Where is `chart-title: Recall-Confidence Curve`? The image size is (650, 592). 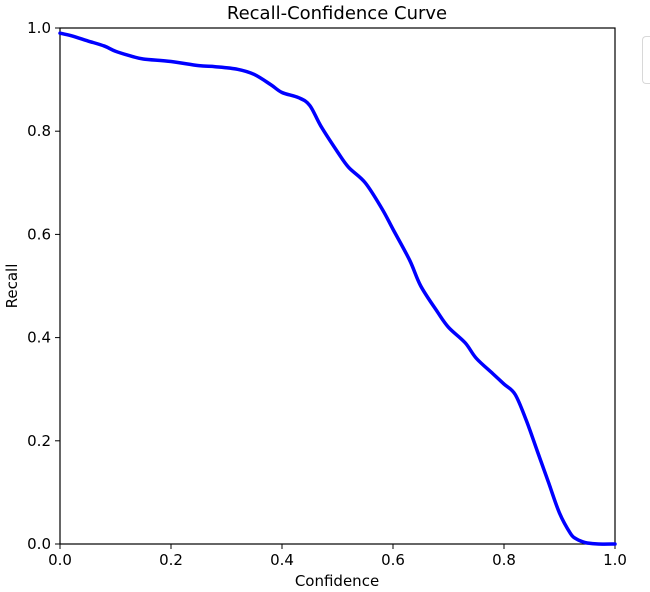 chart-title: Recall-Confidence Curve is located at coordinates (337, 13).